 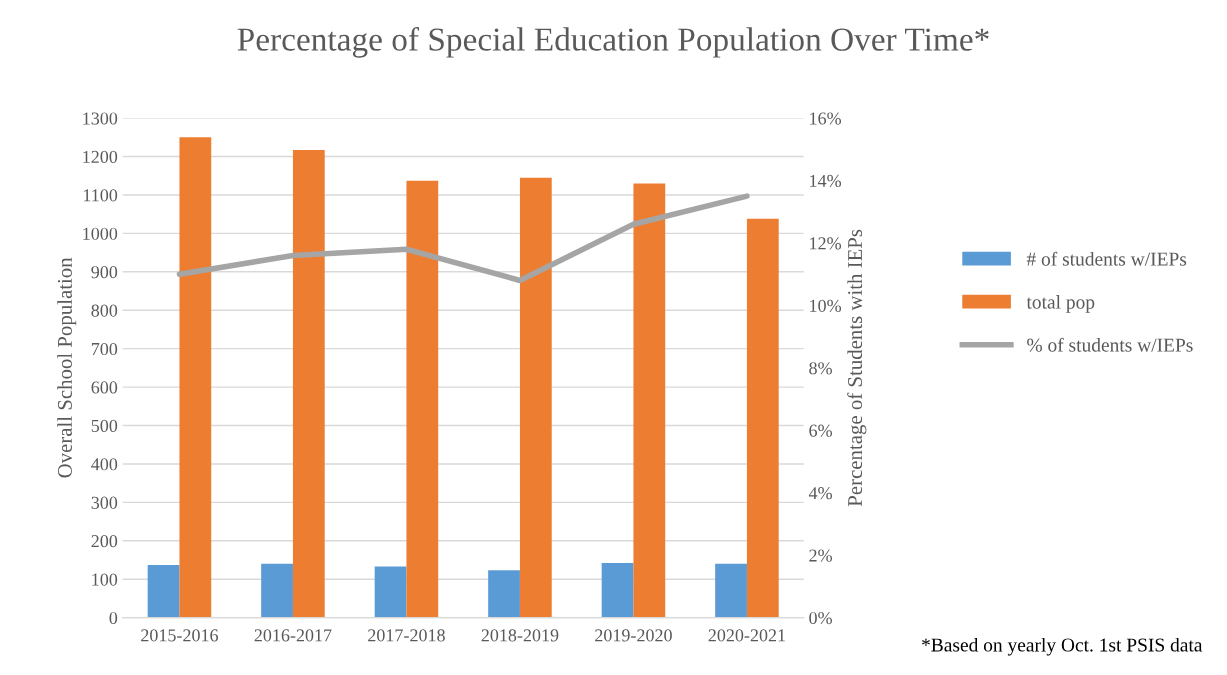 What do you see at coordinates (1106, 258) in the screenshot?
I see `legend-label: # of students w/IEPs` at bounding box center [1106, 258].